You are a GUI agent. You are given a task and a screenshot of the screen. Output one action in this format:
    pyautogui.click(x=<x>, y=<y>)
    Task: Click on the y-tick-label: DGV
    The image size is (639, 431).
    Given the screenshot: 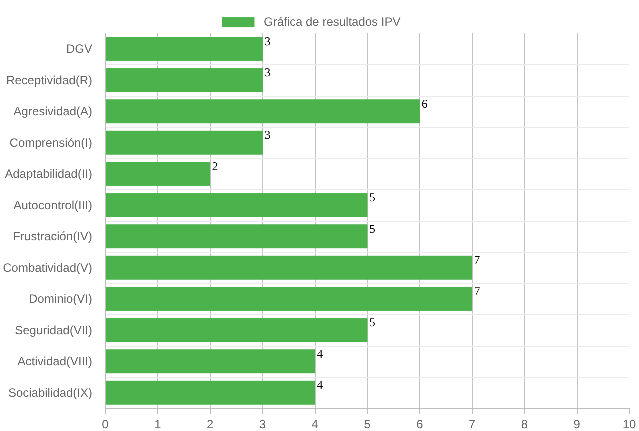 What is the action you would take?
    pyautogui.click(x=79, y=49)
    